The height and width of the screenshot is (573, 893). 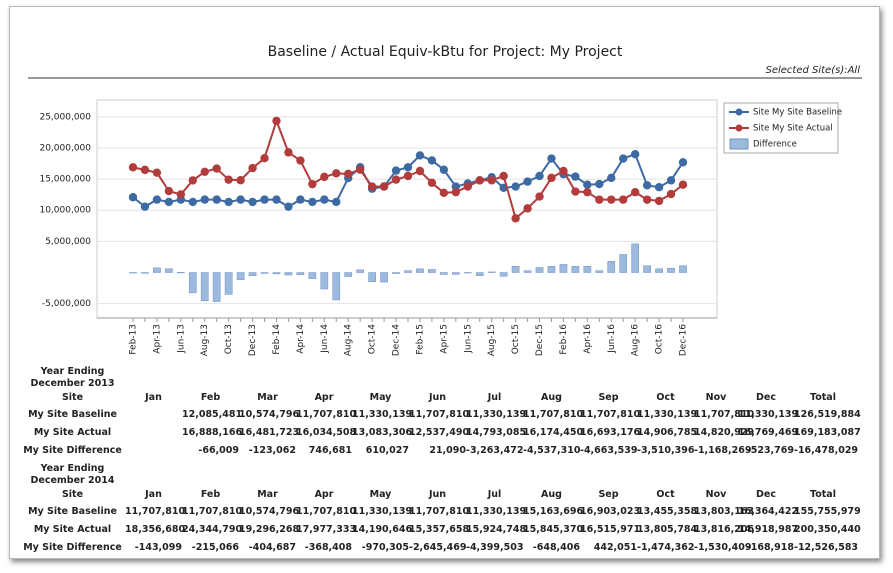 What do you see at coordinates (153, 432) in the screenshot?
I see `cell` at bounding box center [153, 432].